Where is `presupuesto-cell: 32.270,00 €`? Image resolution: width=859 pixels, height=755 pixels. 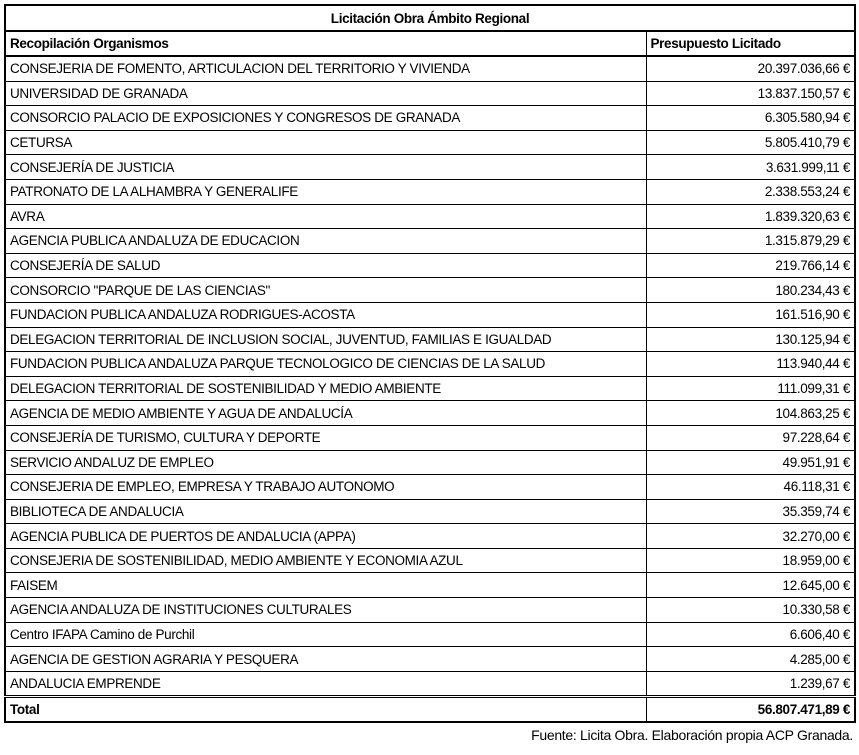 presupuesto-cell: 32.270,00 € is located at coordinates (751, 536).